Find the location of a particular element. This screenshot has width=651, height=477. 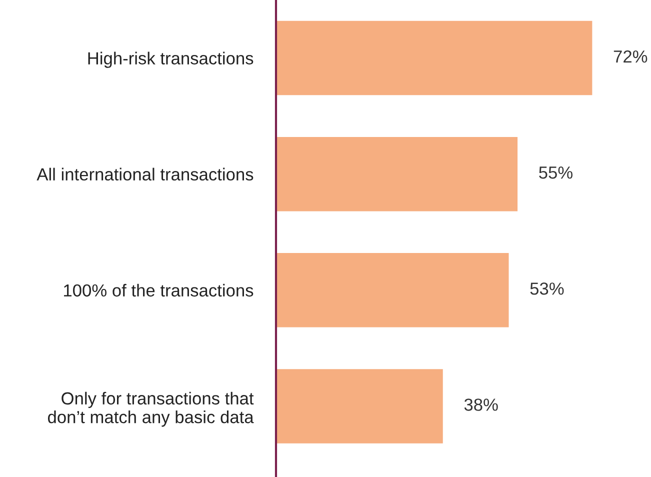

data-label: 72% is located at coordinates (631, 56).